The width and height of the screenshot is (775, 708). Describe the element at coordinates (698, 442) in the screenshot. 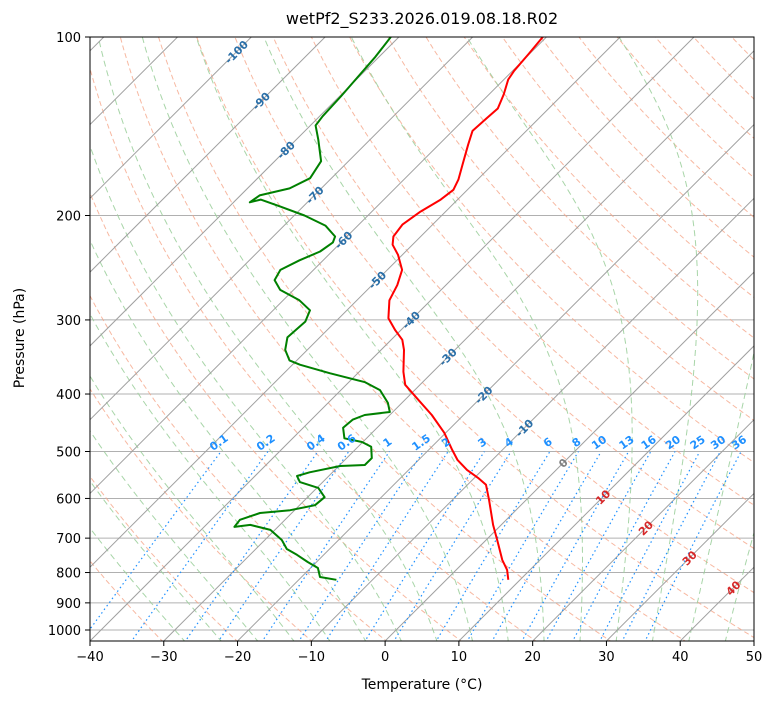

I see `mixing-ratio-label: 25` at that location.